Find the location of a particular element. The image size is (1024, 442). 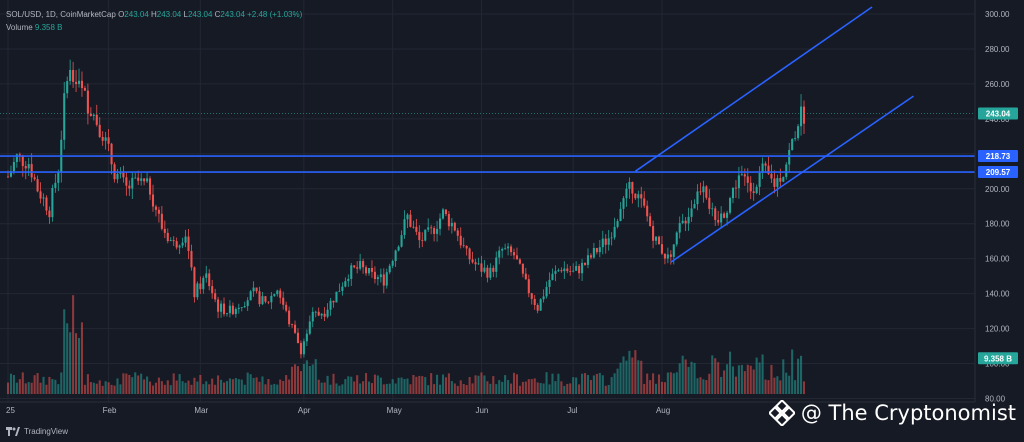

x-tick-label: Mar is located at coordinates (201, 410).